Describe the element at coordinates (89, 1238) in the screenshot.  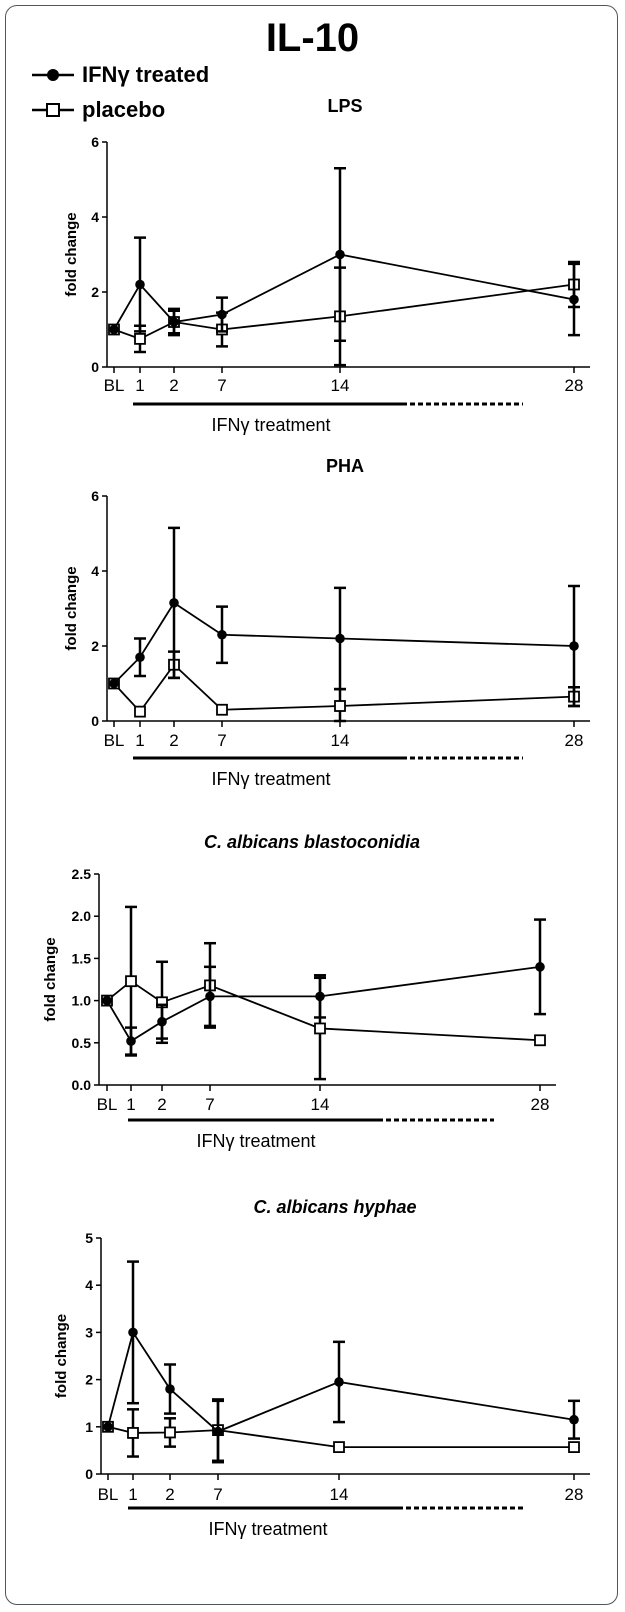
I see `y-tick-label: 5` at that location.